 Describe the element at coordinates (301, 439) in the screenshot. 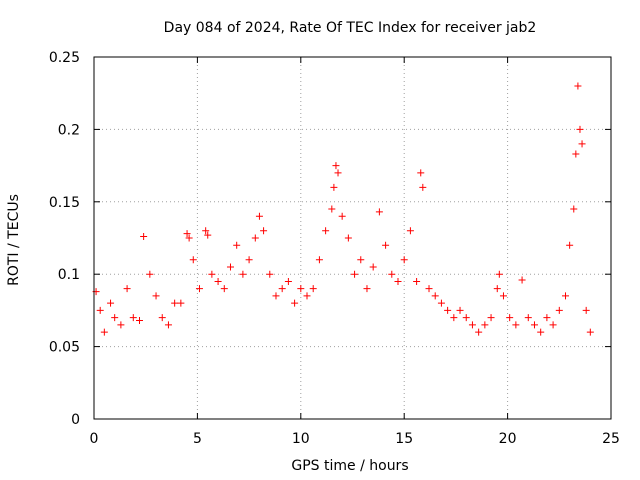

I see `x-tick-label: 10` at that location.